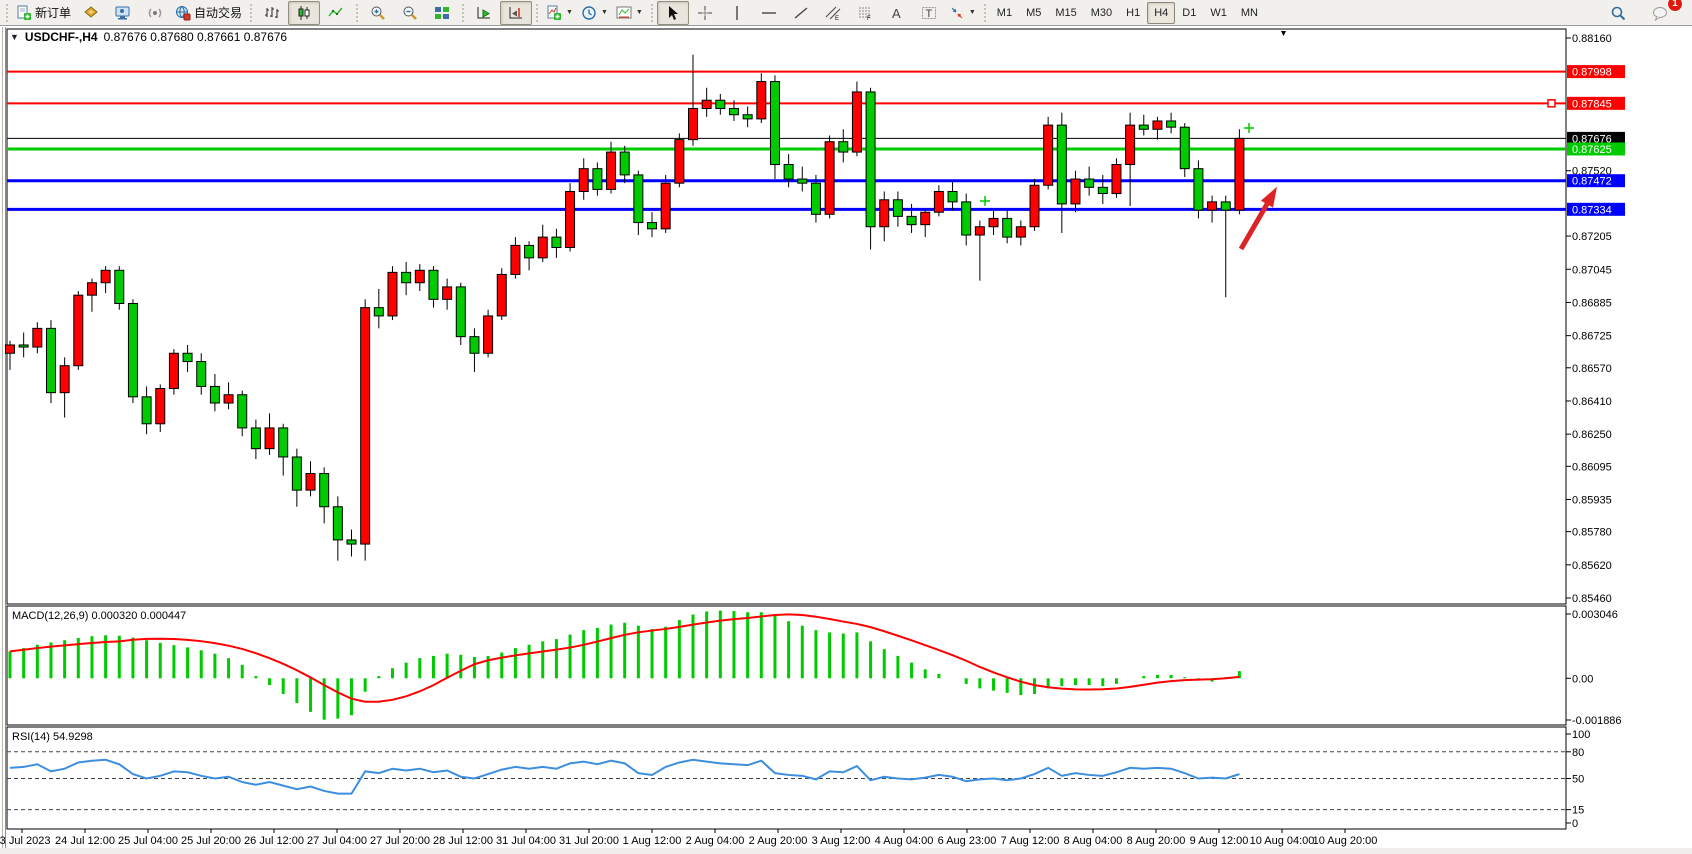 This screenshot has width=1692, height=854. I want to click on toolbar-button-trendline, so click(801, 13).